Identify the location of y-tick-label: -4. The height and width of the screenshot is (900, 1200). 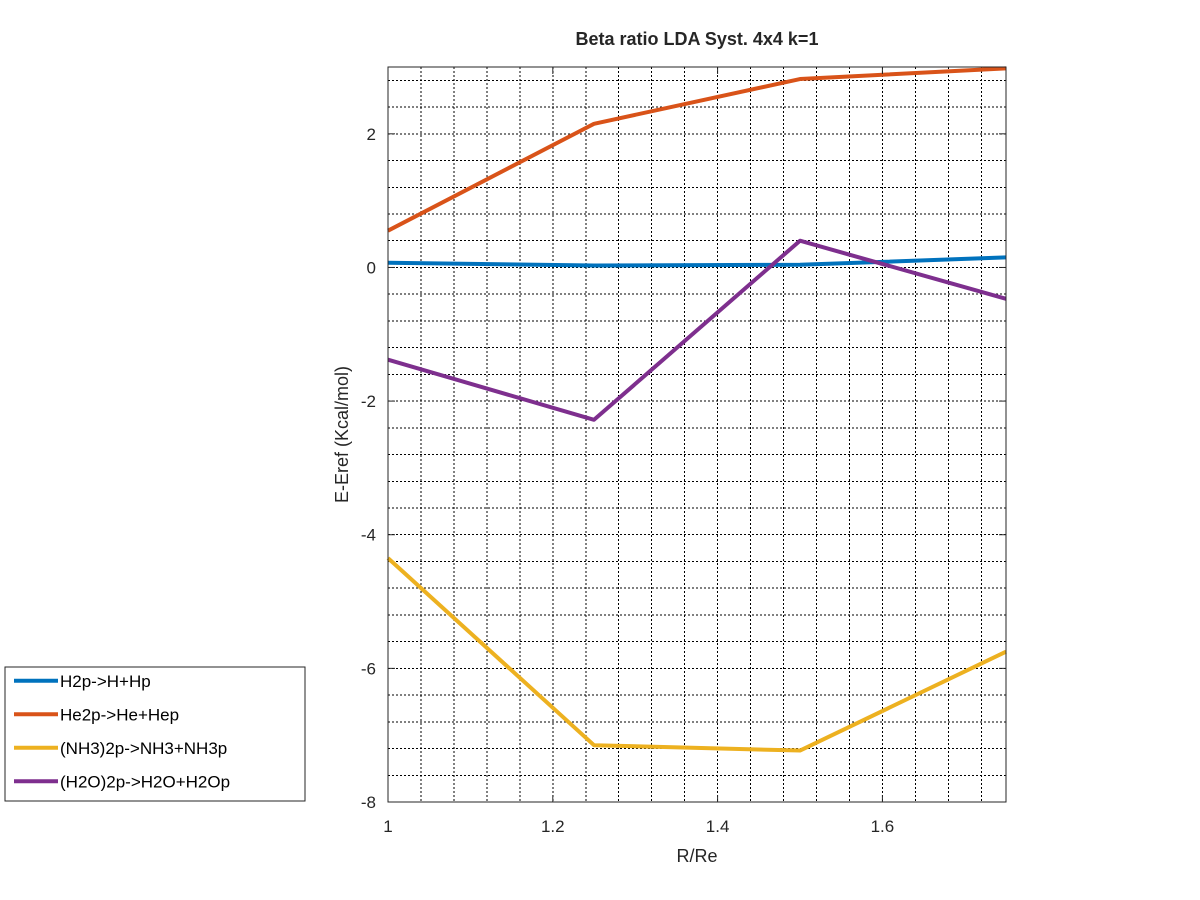
(368, 535).